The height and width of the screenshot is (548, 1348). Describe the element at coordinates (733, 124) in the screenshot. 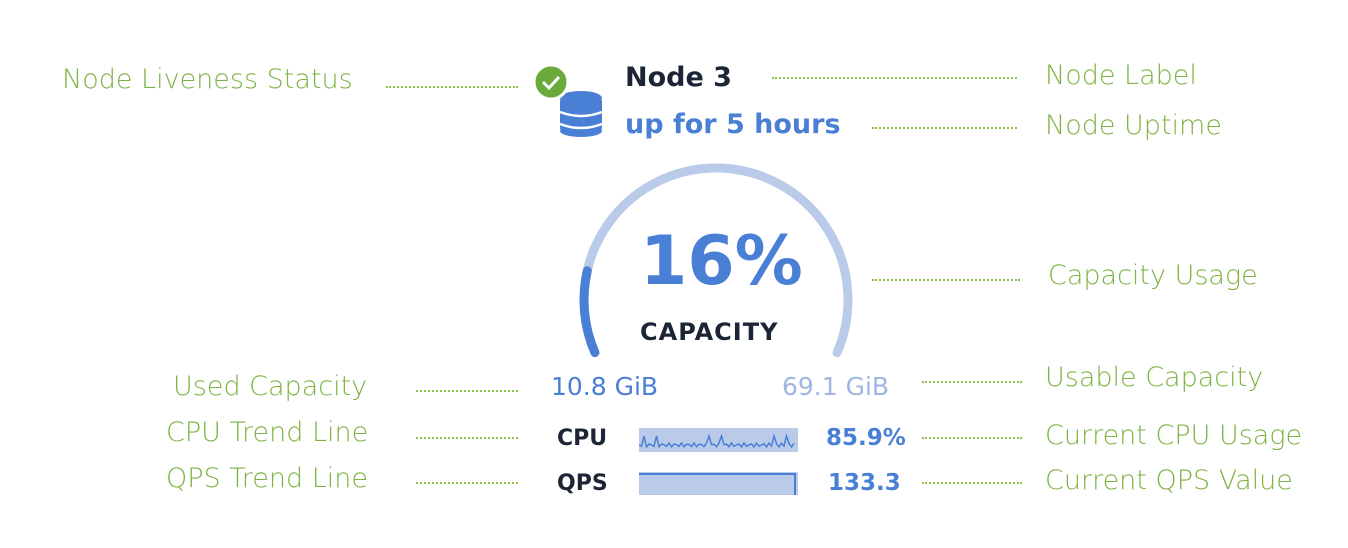

I see `node-uptime: up for 5 hours` at that location.